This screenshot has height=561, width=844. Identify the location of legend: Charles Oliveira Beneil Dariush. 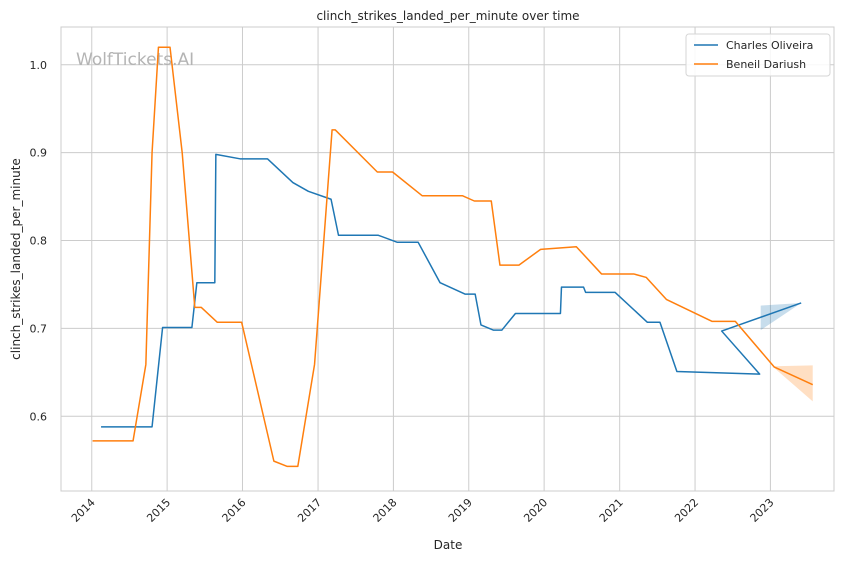
(758, 55).